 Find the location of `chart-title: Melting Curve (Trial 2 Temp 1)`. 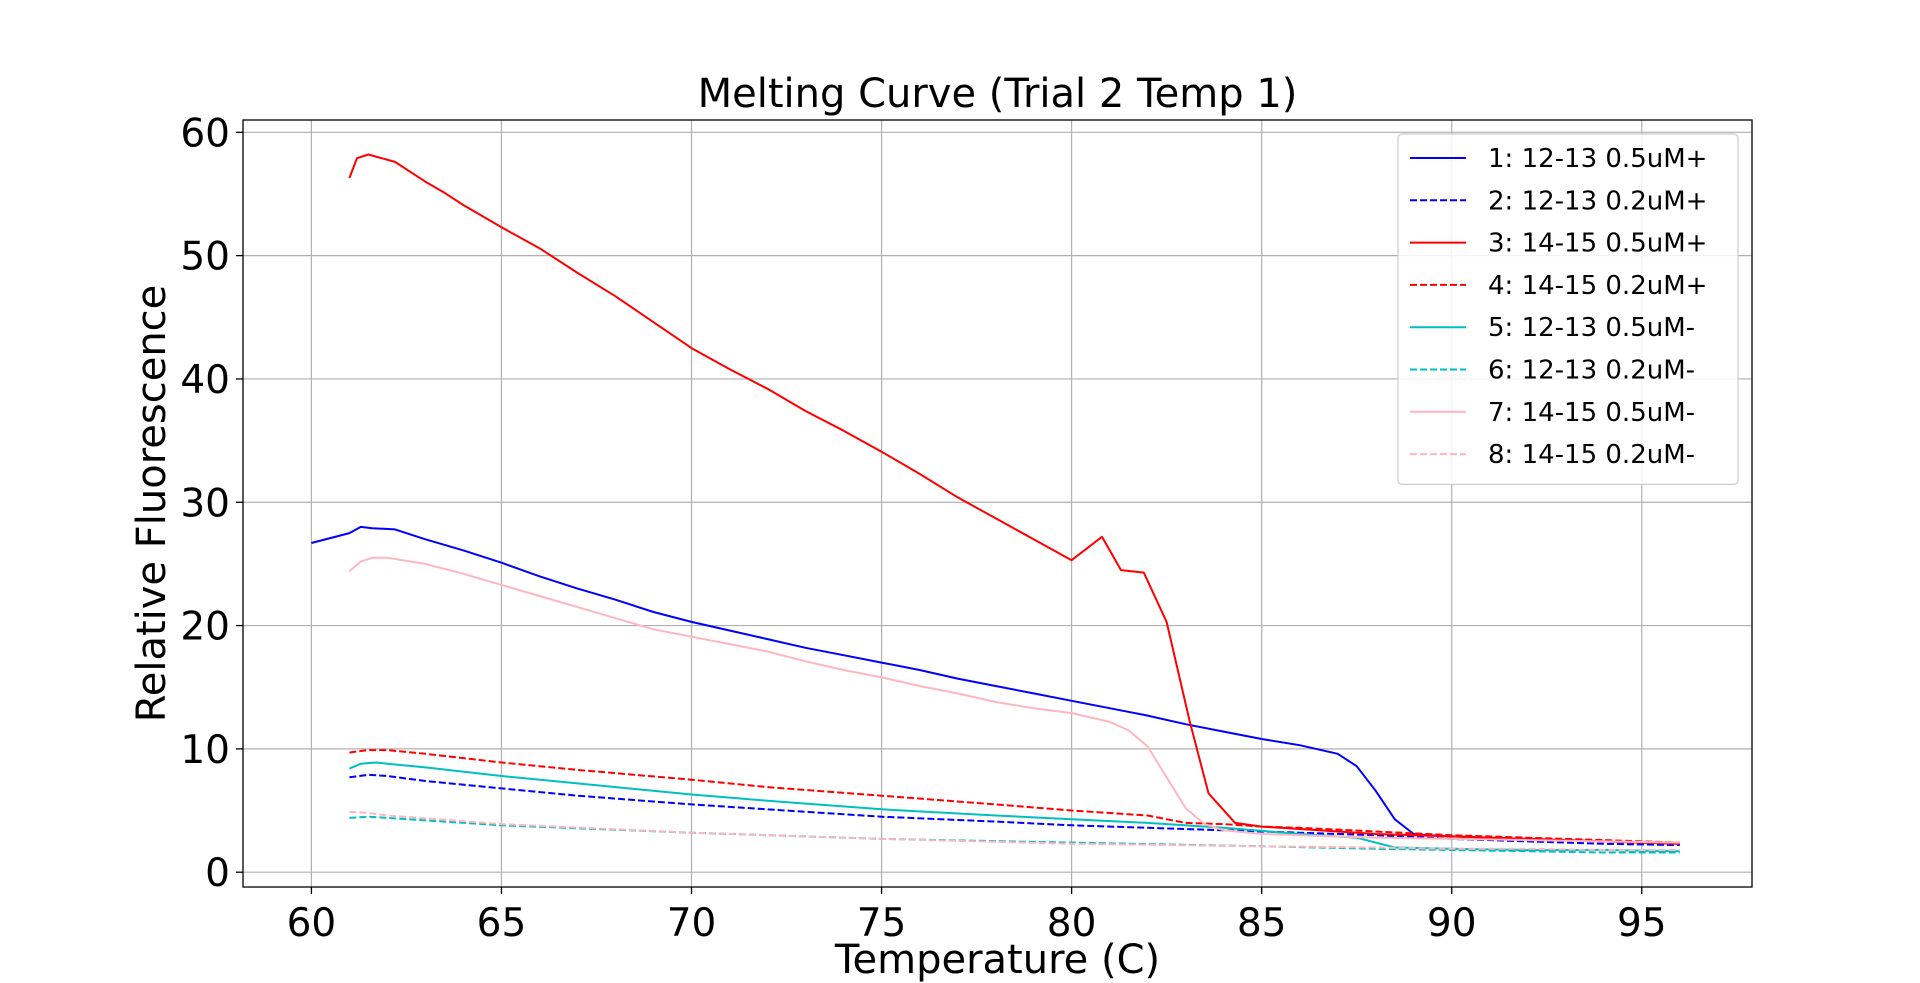

chart-title: Melting Curve (Trial 2 Temp 1) is located at coordinates (998, 94).